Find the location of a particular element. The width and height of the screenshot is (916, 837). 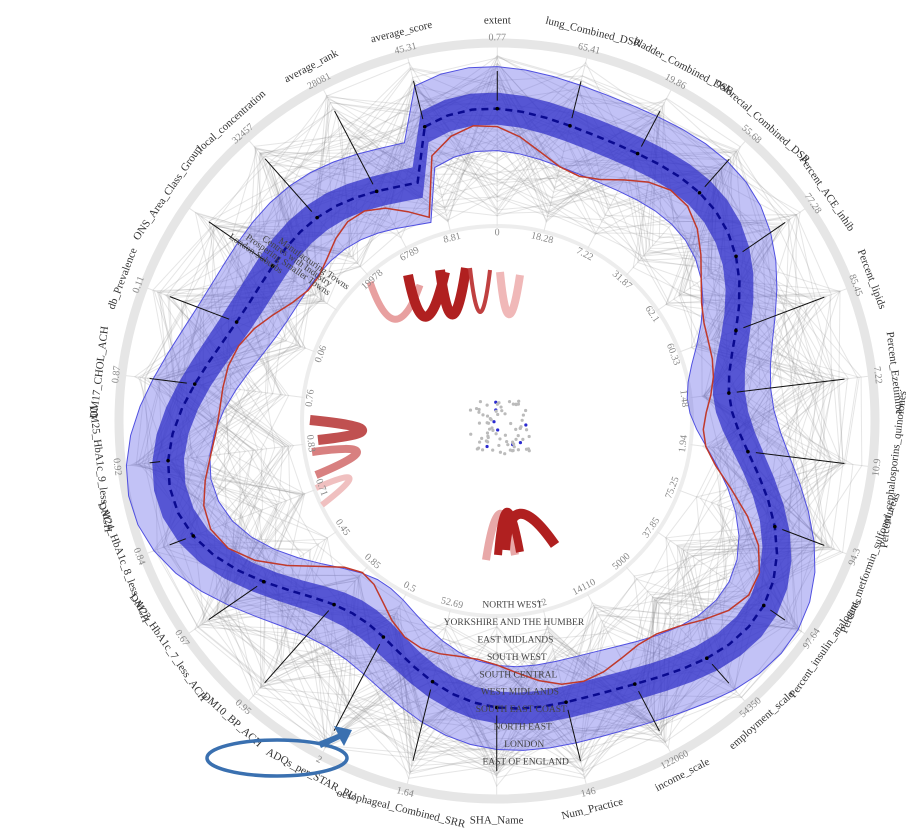

axis-max: 7.22 is located at coordinates (877, 375).